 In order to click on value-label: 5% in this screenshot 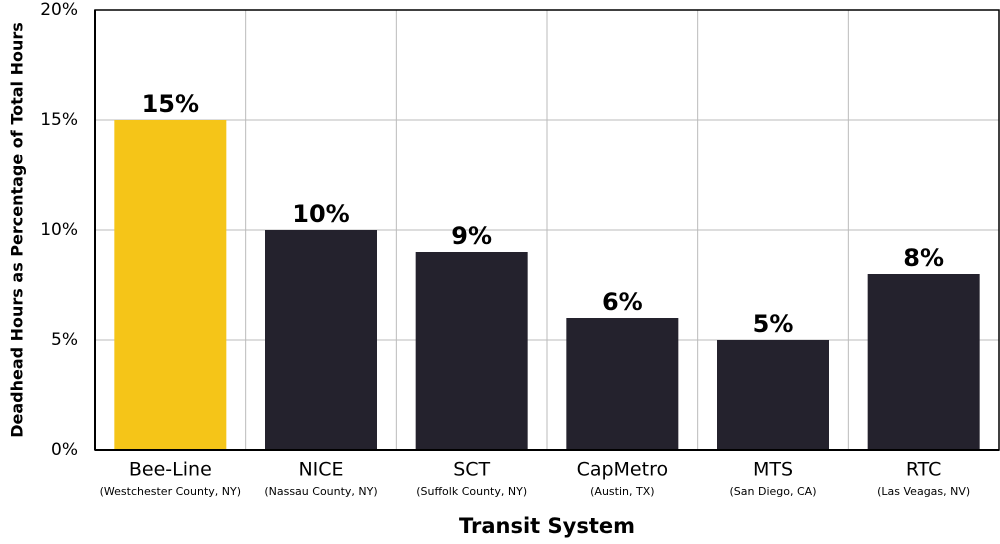, I will do `click(773, 324)`.